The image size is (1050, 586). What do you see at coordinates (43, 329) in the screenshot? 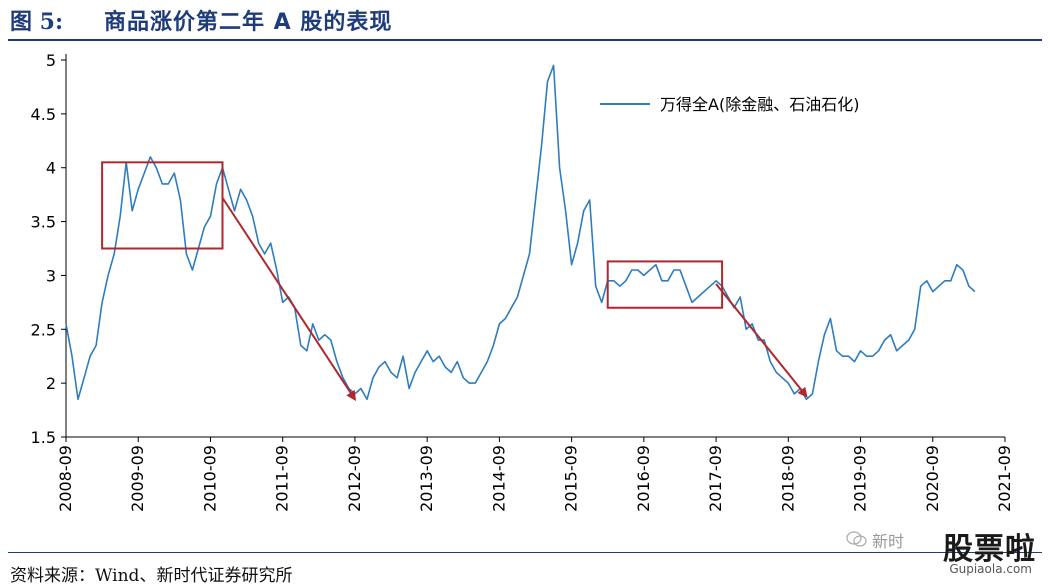
I see `y-tick-label: 2.5` at bounding box center [43, 329].